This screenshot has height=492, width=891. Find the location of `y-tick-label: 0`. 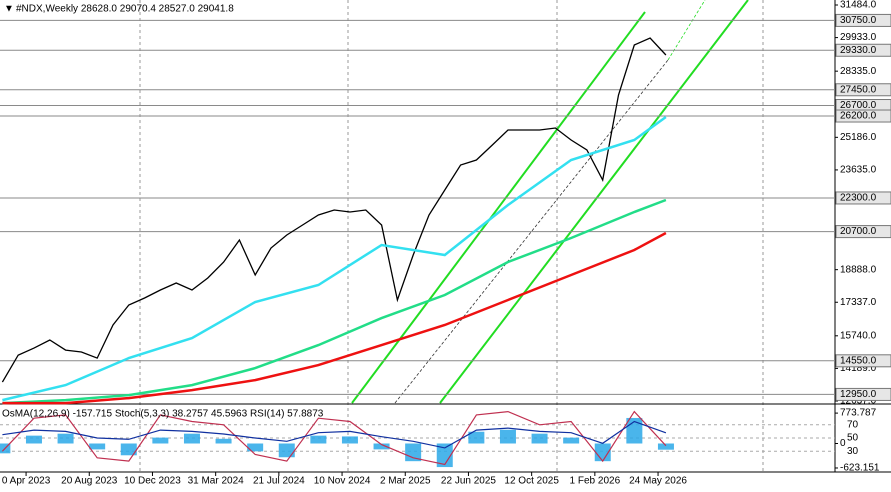

y-tick-label: 0 is located at coordinates (843, 443).